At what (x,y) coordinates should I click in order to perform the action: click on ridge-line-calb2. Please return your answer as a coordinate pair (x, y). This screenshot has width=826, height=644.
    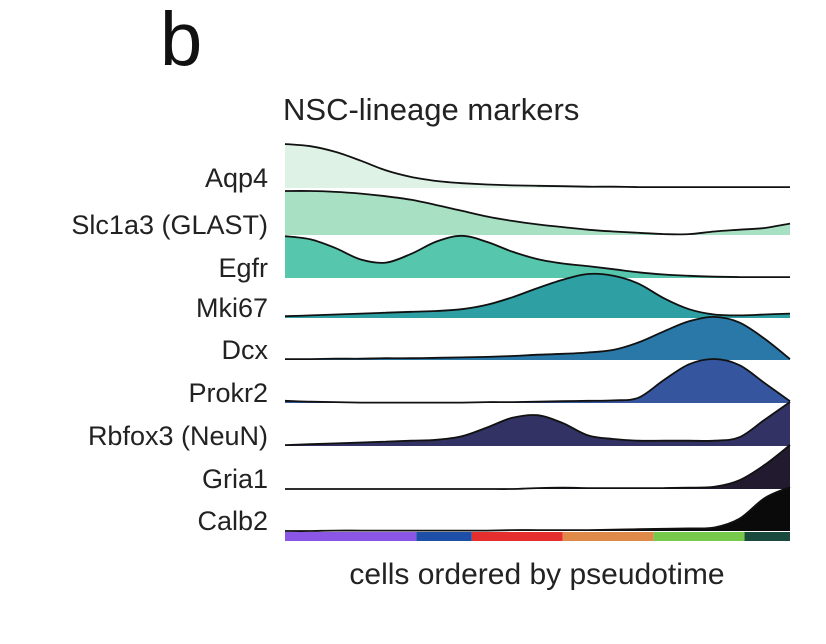
    Looking at the image, I should click on (537, 509).